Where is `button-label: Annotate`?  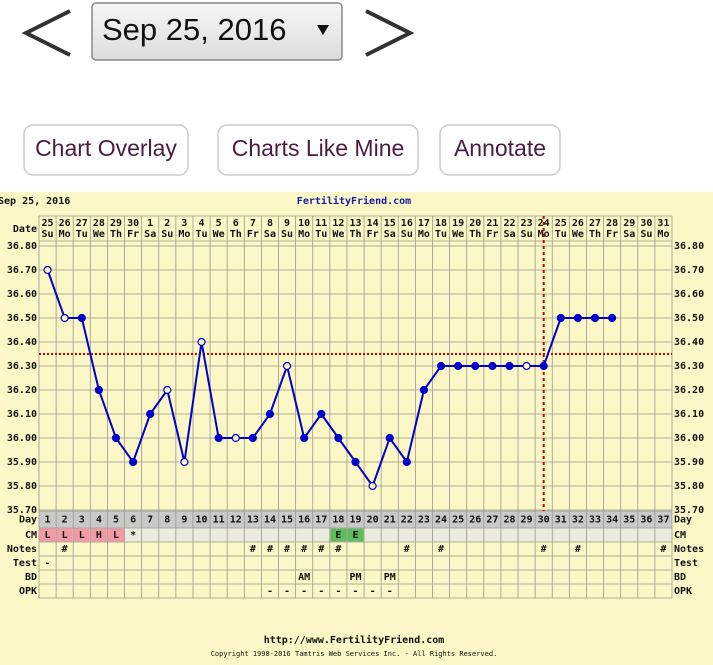 button-label: Annotate is located at coordinates (500, 148).